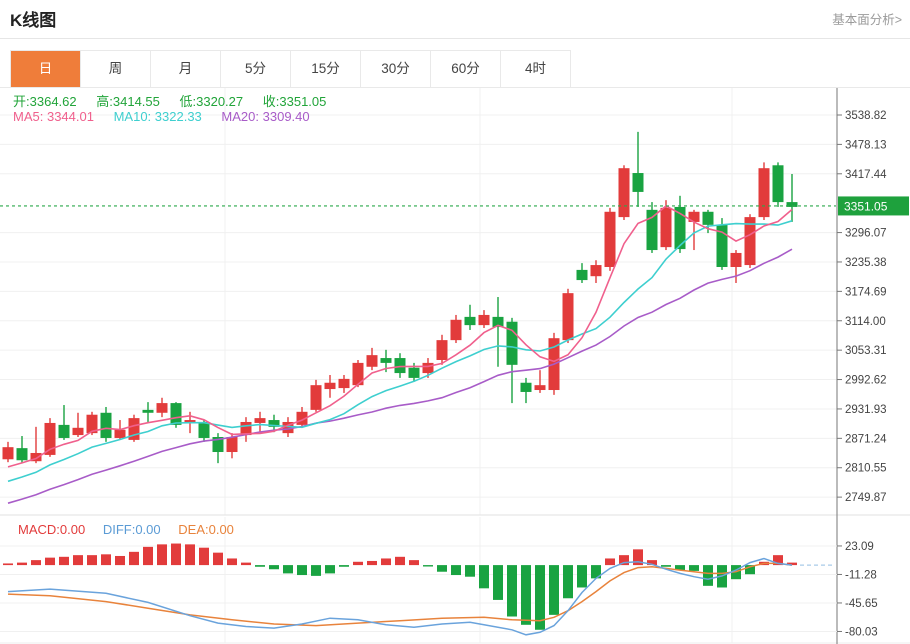 The width and height of the screenshot is (910, 644). I want to click on svg-text: 3296.07, so click(866, 234).